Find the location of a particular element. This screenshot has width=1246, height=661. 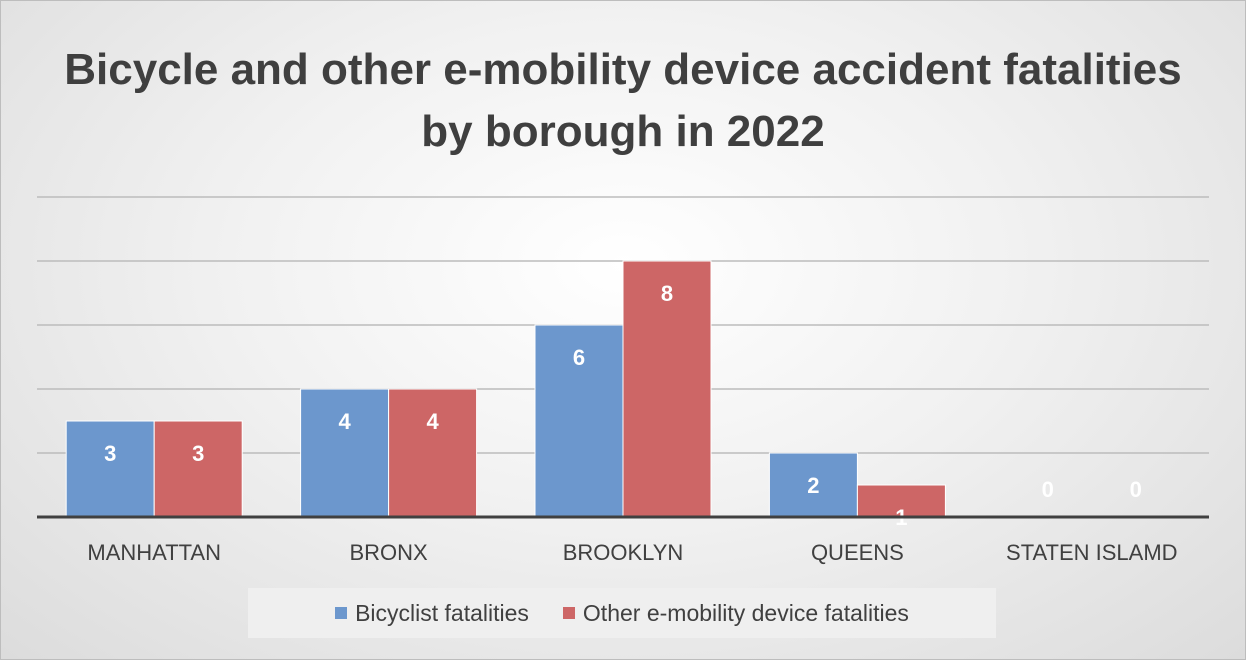

x-tick-label: BRONX is located at coordinates (388, 552).